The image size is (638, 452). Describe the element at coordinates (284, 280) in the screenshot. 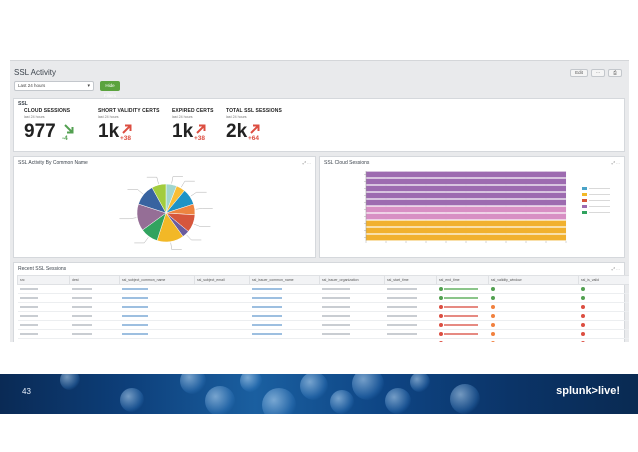

I see `column-header: ssl_issuer_common_name` at that location.